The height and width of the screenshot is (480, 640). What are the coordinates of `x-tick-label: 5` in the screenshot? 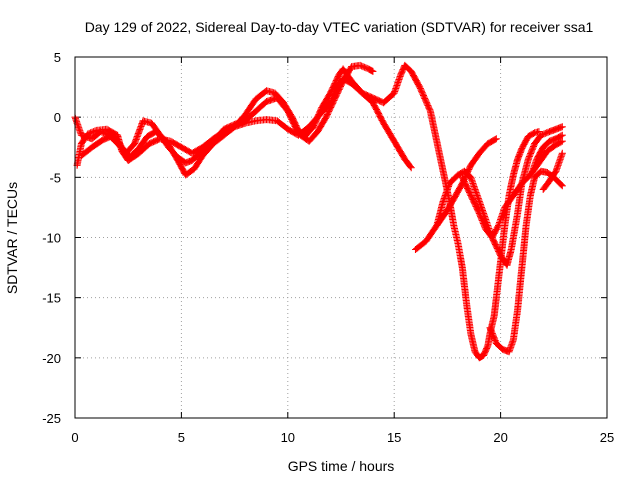 It's located at (181, 437).